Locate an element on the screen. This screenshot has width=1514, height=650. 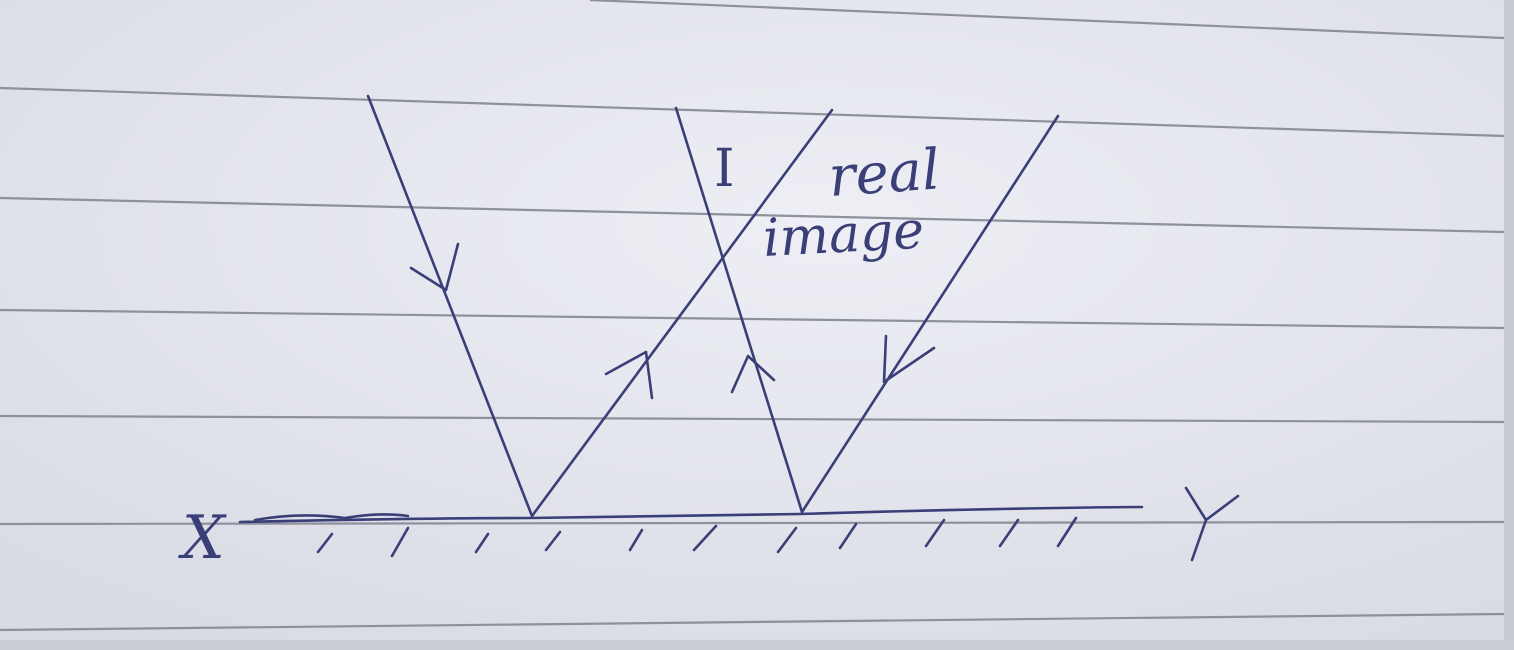
label-x: X is located at coordinates (202, 538).